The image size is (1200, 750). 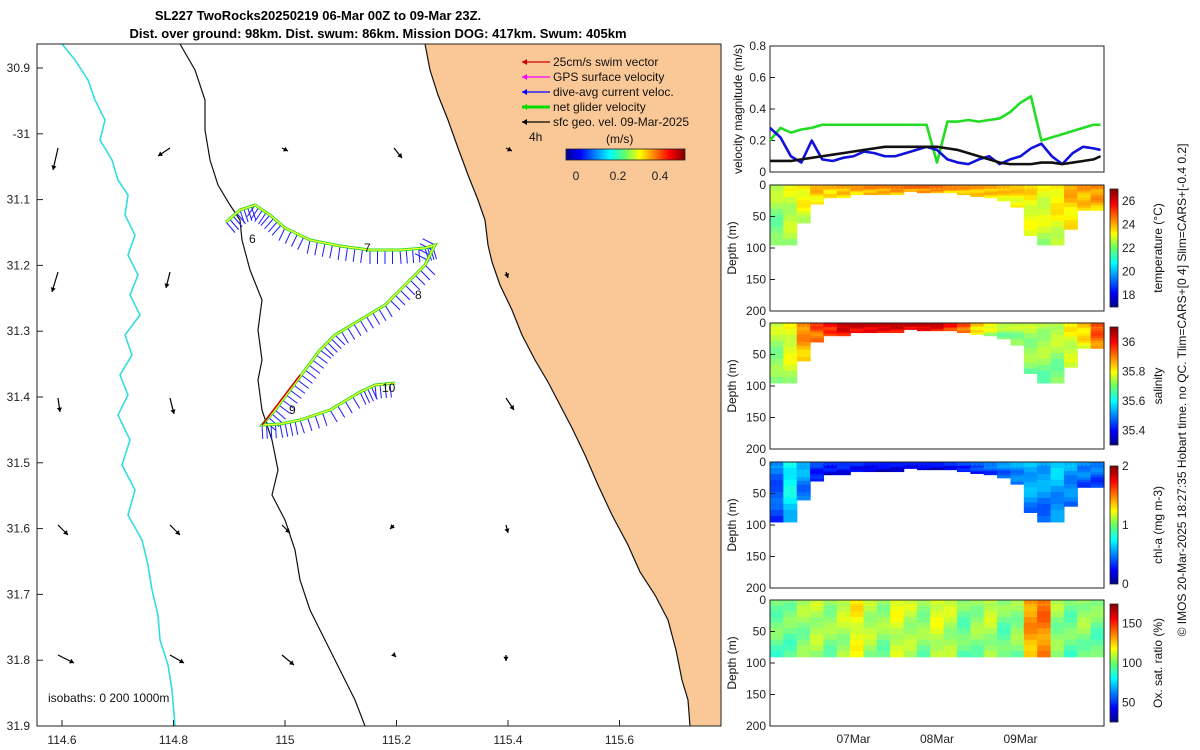 I want to click on velocity-y-label: velocity magnitude (m/s), so click(x=738, y=109).